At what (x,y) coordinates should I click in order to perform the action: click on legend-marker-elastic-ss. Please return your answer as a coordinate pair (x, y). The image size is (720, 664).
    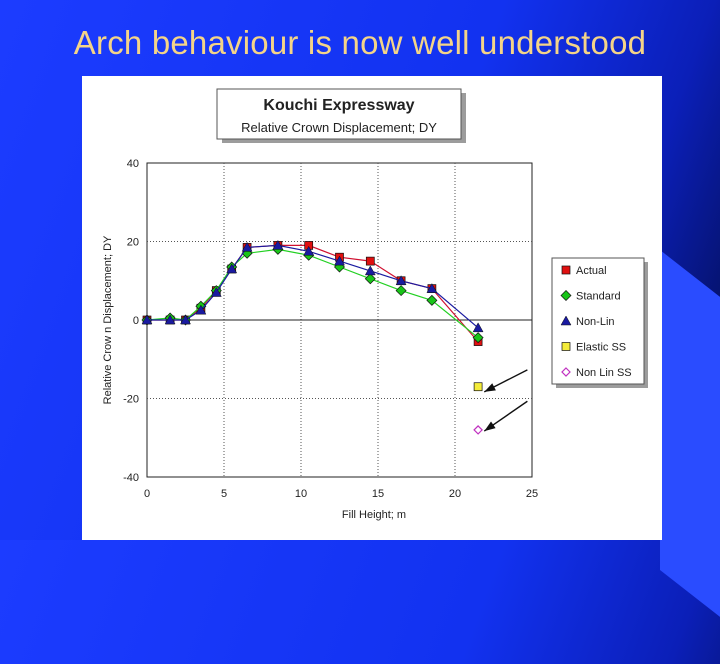
    Looking at the image, I should click on (566, 346).